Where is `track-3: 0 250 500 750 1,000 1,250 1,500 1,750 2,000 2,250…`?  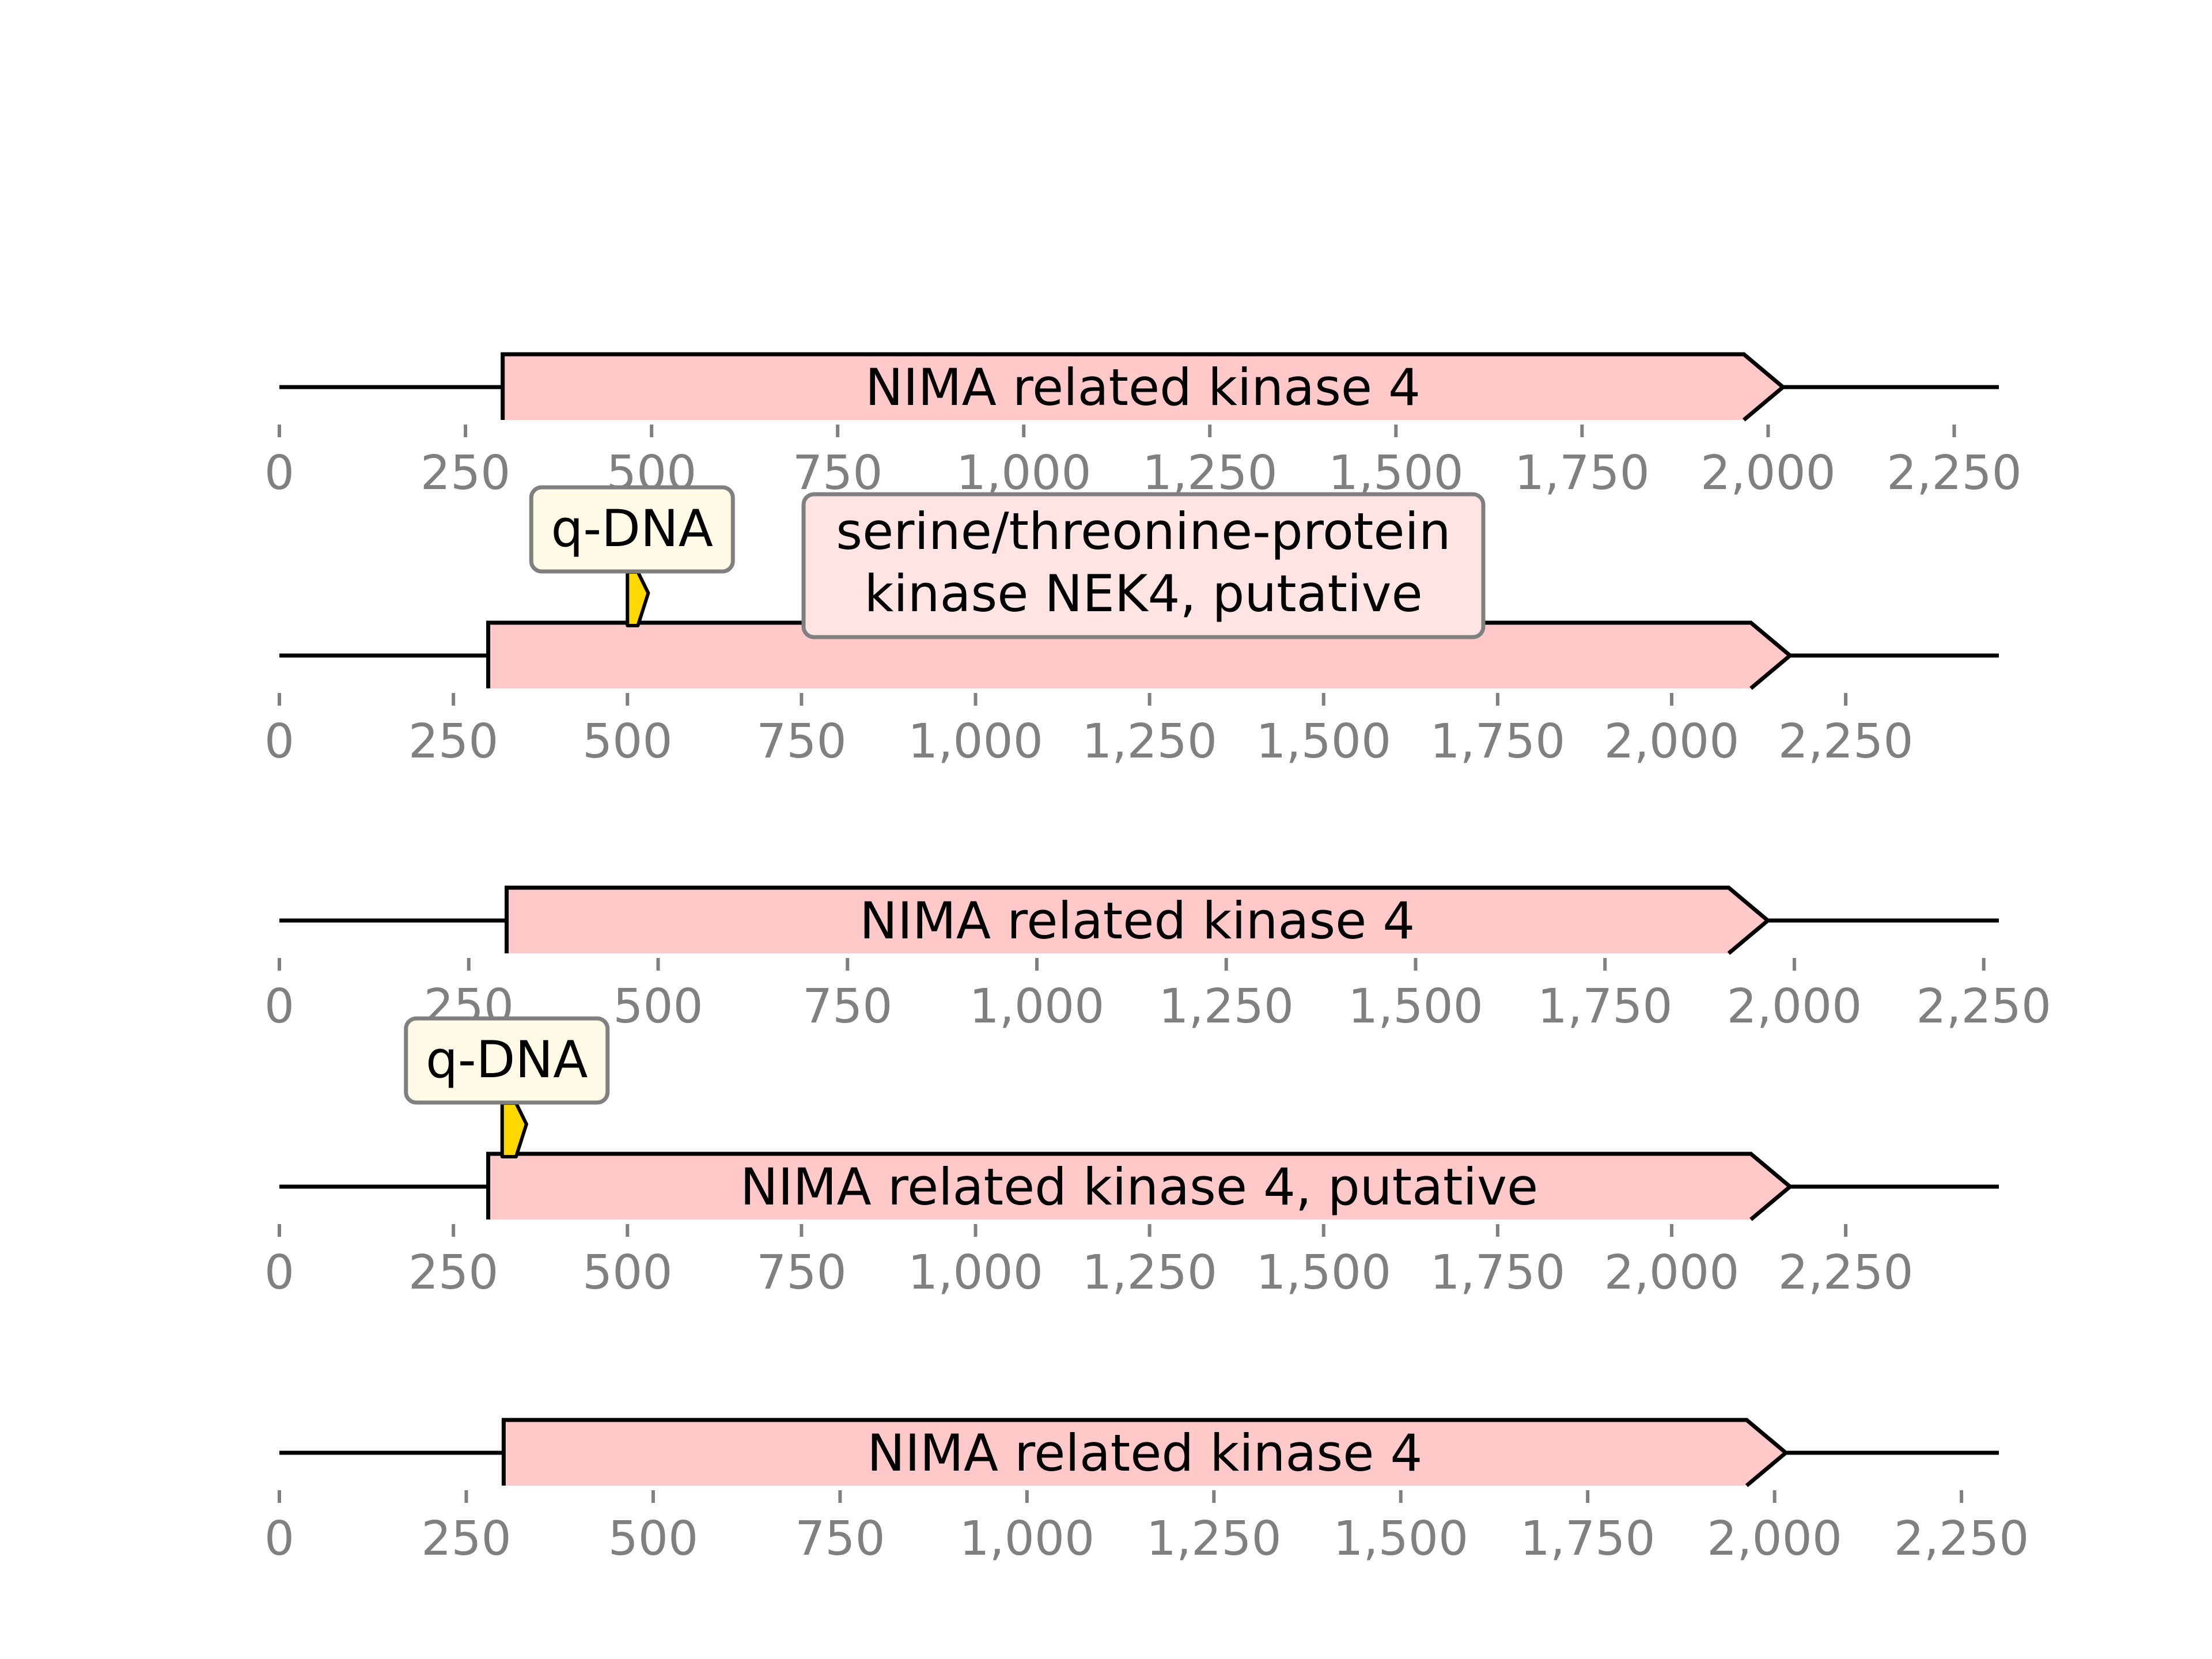 track-3: 0 250 500 750 1,000 1,250 1,500 1,750 2,000 2,250… is located at coordinates (1157, 959).